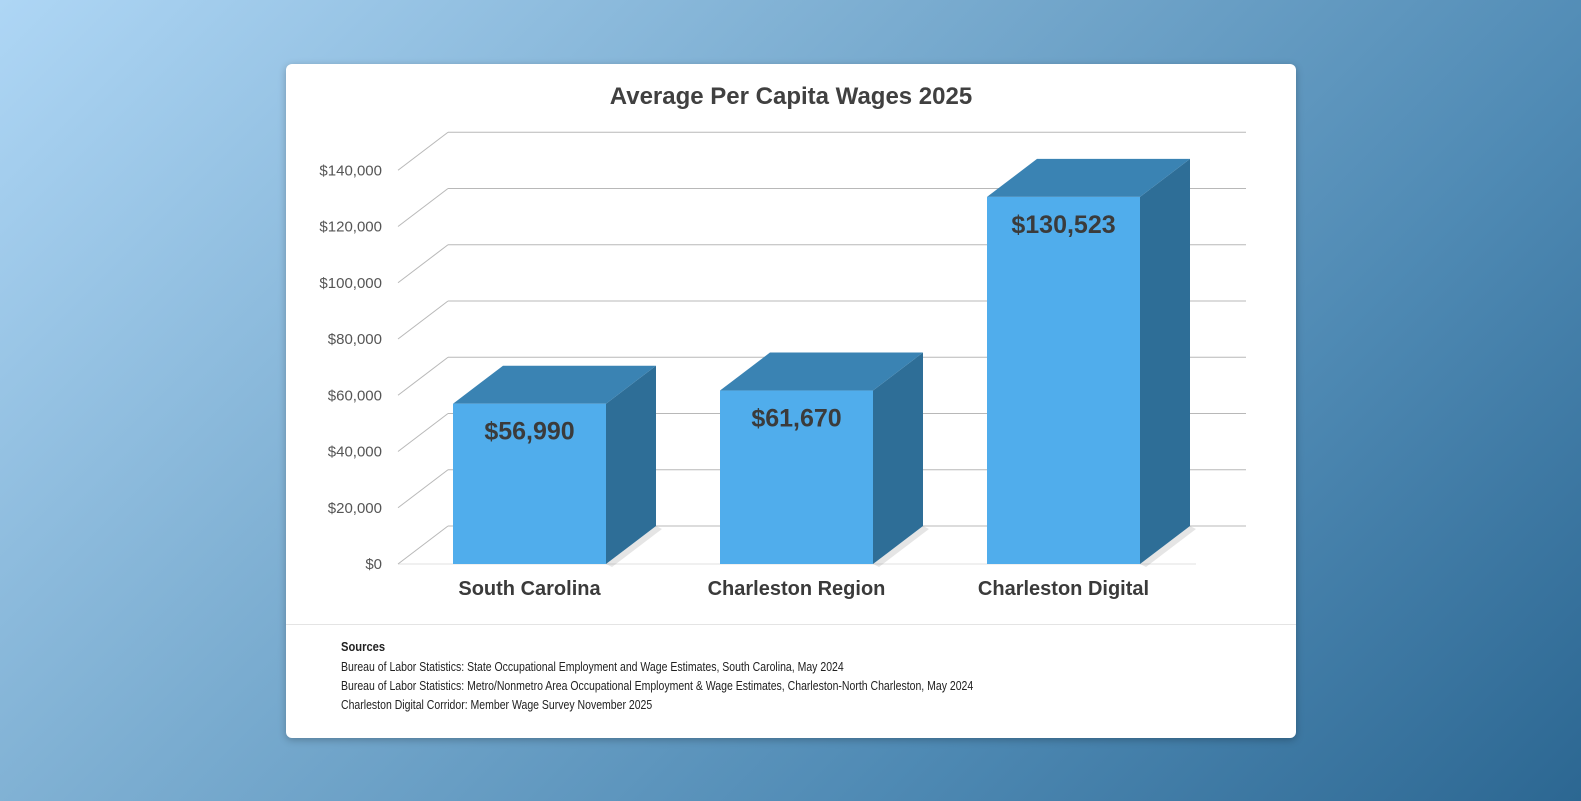 This screenshot has height=801, width=1581. Describe the element at coordinates (1063, 225) in the screenshot. I see `data-label: $130,523` at that location.